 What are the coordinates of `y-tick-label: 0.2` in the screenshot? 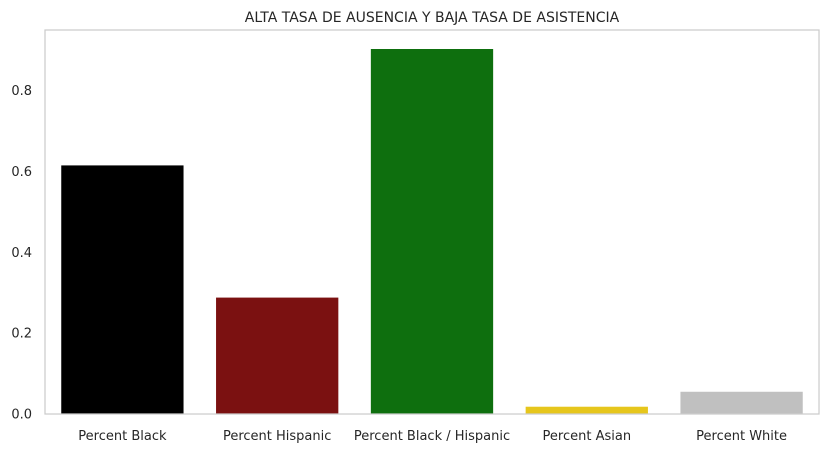 It's located at (21, 334).